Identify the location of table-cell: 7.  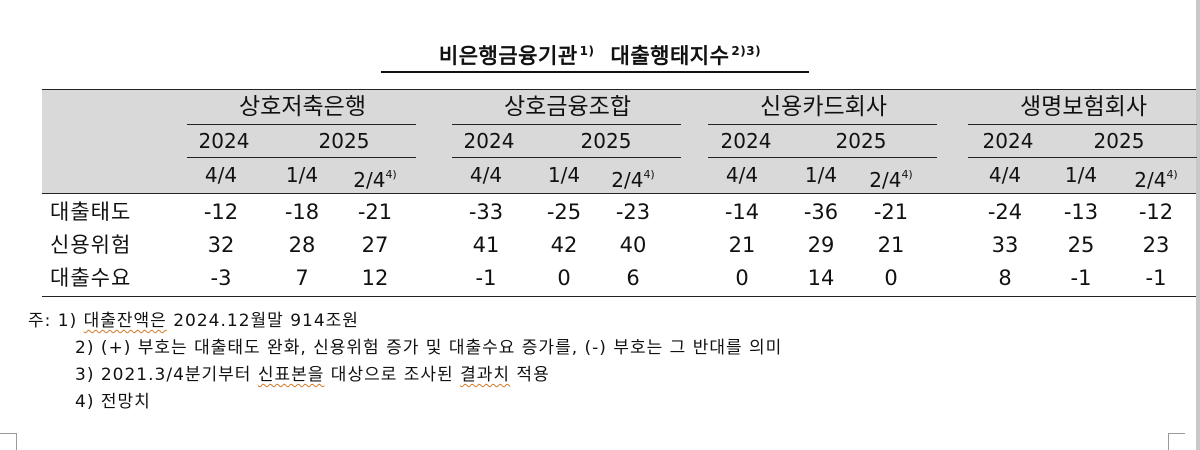
(302, 278).